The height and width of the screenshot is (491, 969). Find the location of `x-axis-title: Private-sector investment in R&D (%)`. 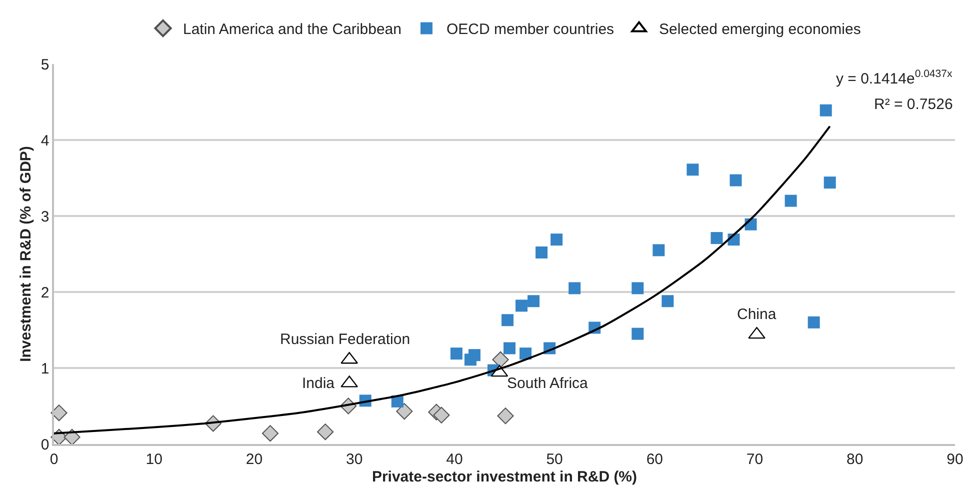

x-axis-title: Private-sector investment in R&D (%) is located at coordinates (505, 477).